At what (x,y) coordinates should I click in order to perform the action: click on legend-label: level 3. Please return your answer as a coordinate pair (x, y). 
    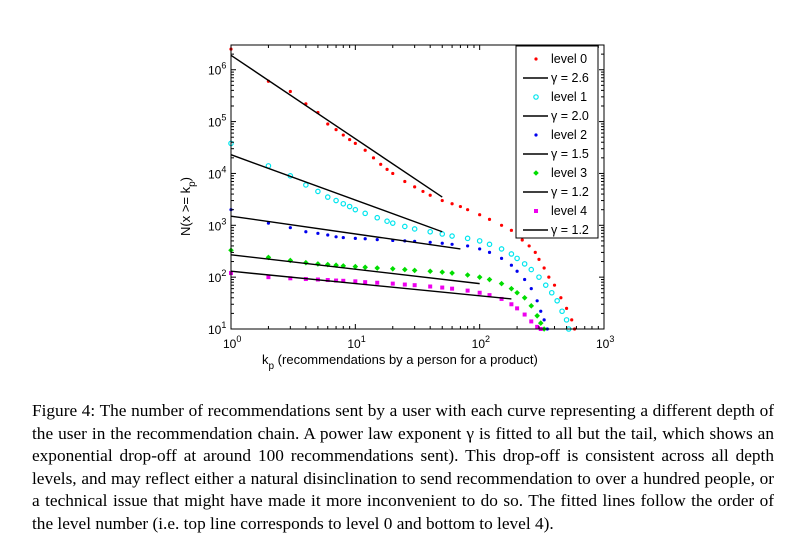
    Looking at the image, I should click on (569, 173).